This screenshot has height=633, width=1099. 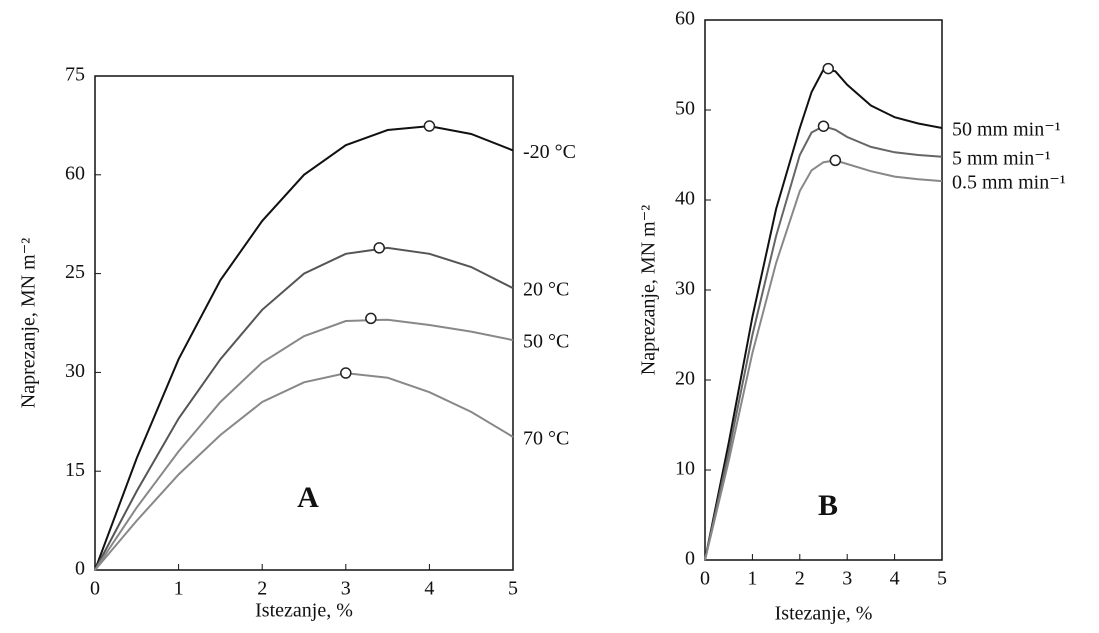 What do you see at coordinates (308, 497) in the screenshot?
I see `panel-letter: A` at bounding box center [308, 497].